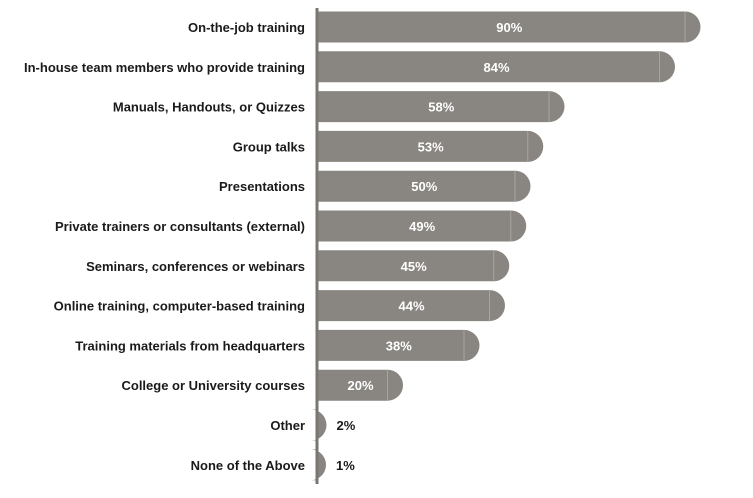 The height and width of the screenshot is (498, 753). I want to click on bar-online-training-computer-based-training, so click(411, 306).